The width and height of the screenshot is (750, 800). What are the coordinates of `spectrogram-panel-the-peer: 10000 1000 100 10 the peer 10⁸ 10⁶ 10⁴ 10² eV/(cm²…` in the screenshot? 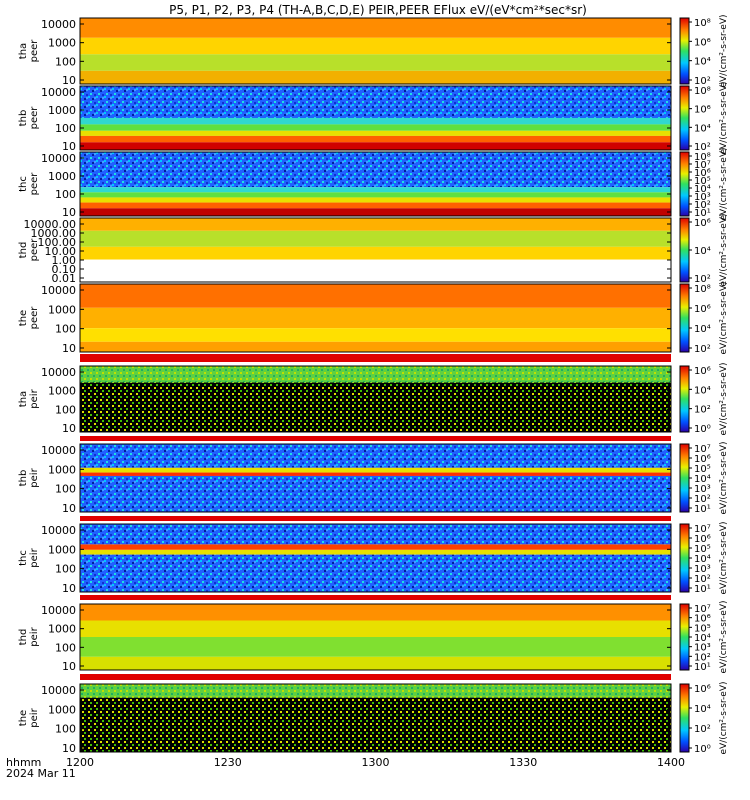 It's located at (373, 318).